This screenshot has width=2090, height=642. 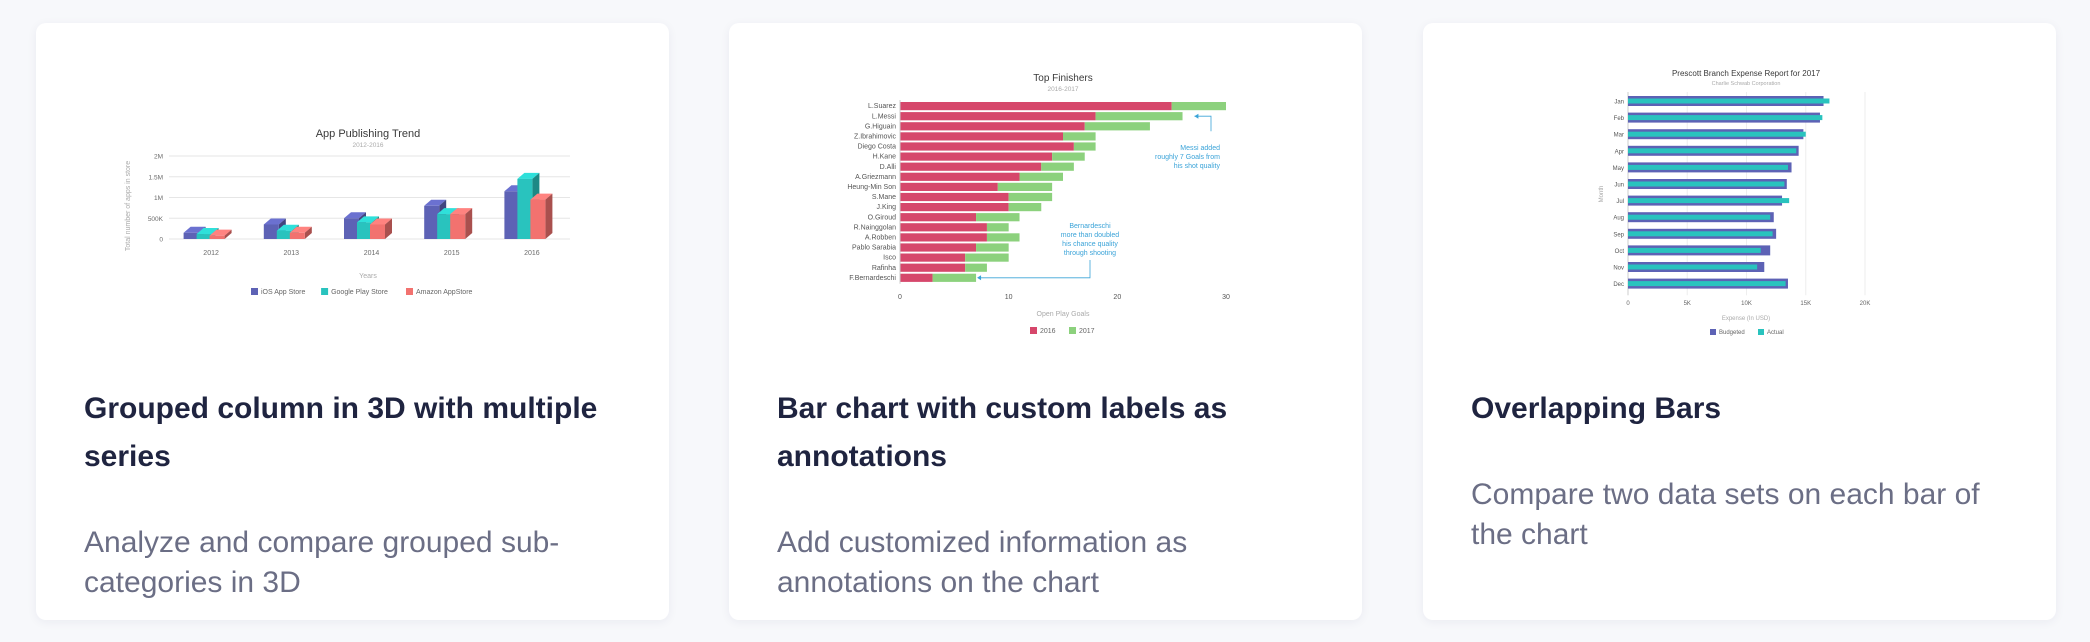 What do you see at coordinates (1618, 235) in the screenshot?
I see `y-tick-label: Sep` at bounding box center [1618, 235].